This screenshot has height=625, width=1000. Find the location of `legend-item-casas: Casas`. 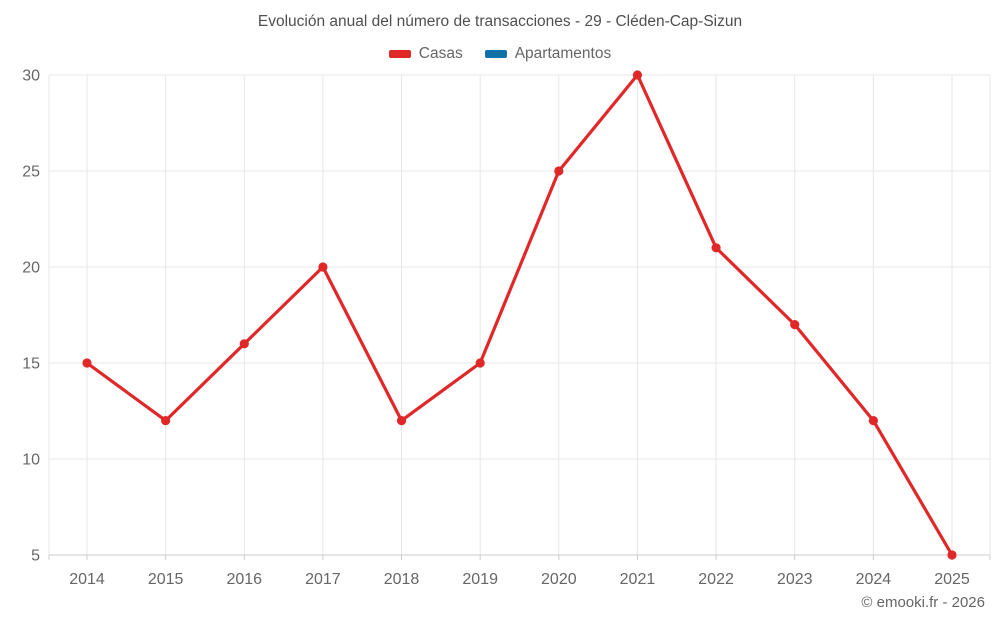

legend-item-casas: Casas is located at coordinates (425, 54).